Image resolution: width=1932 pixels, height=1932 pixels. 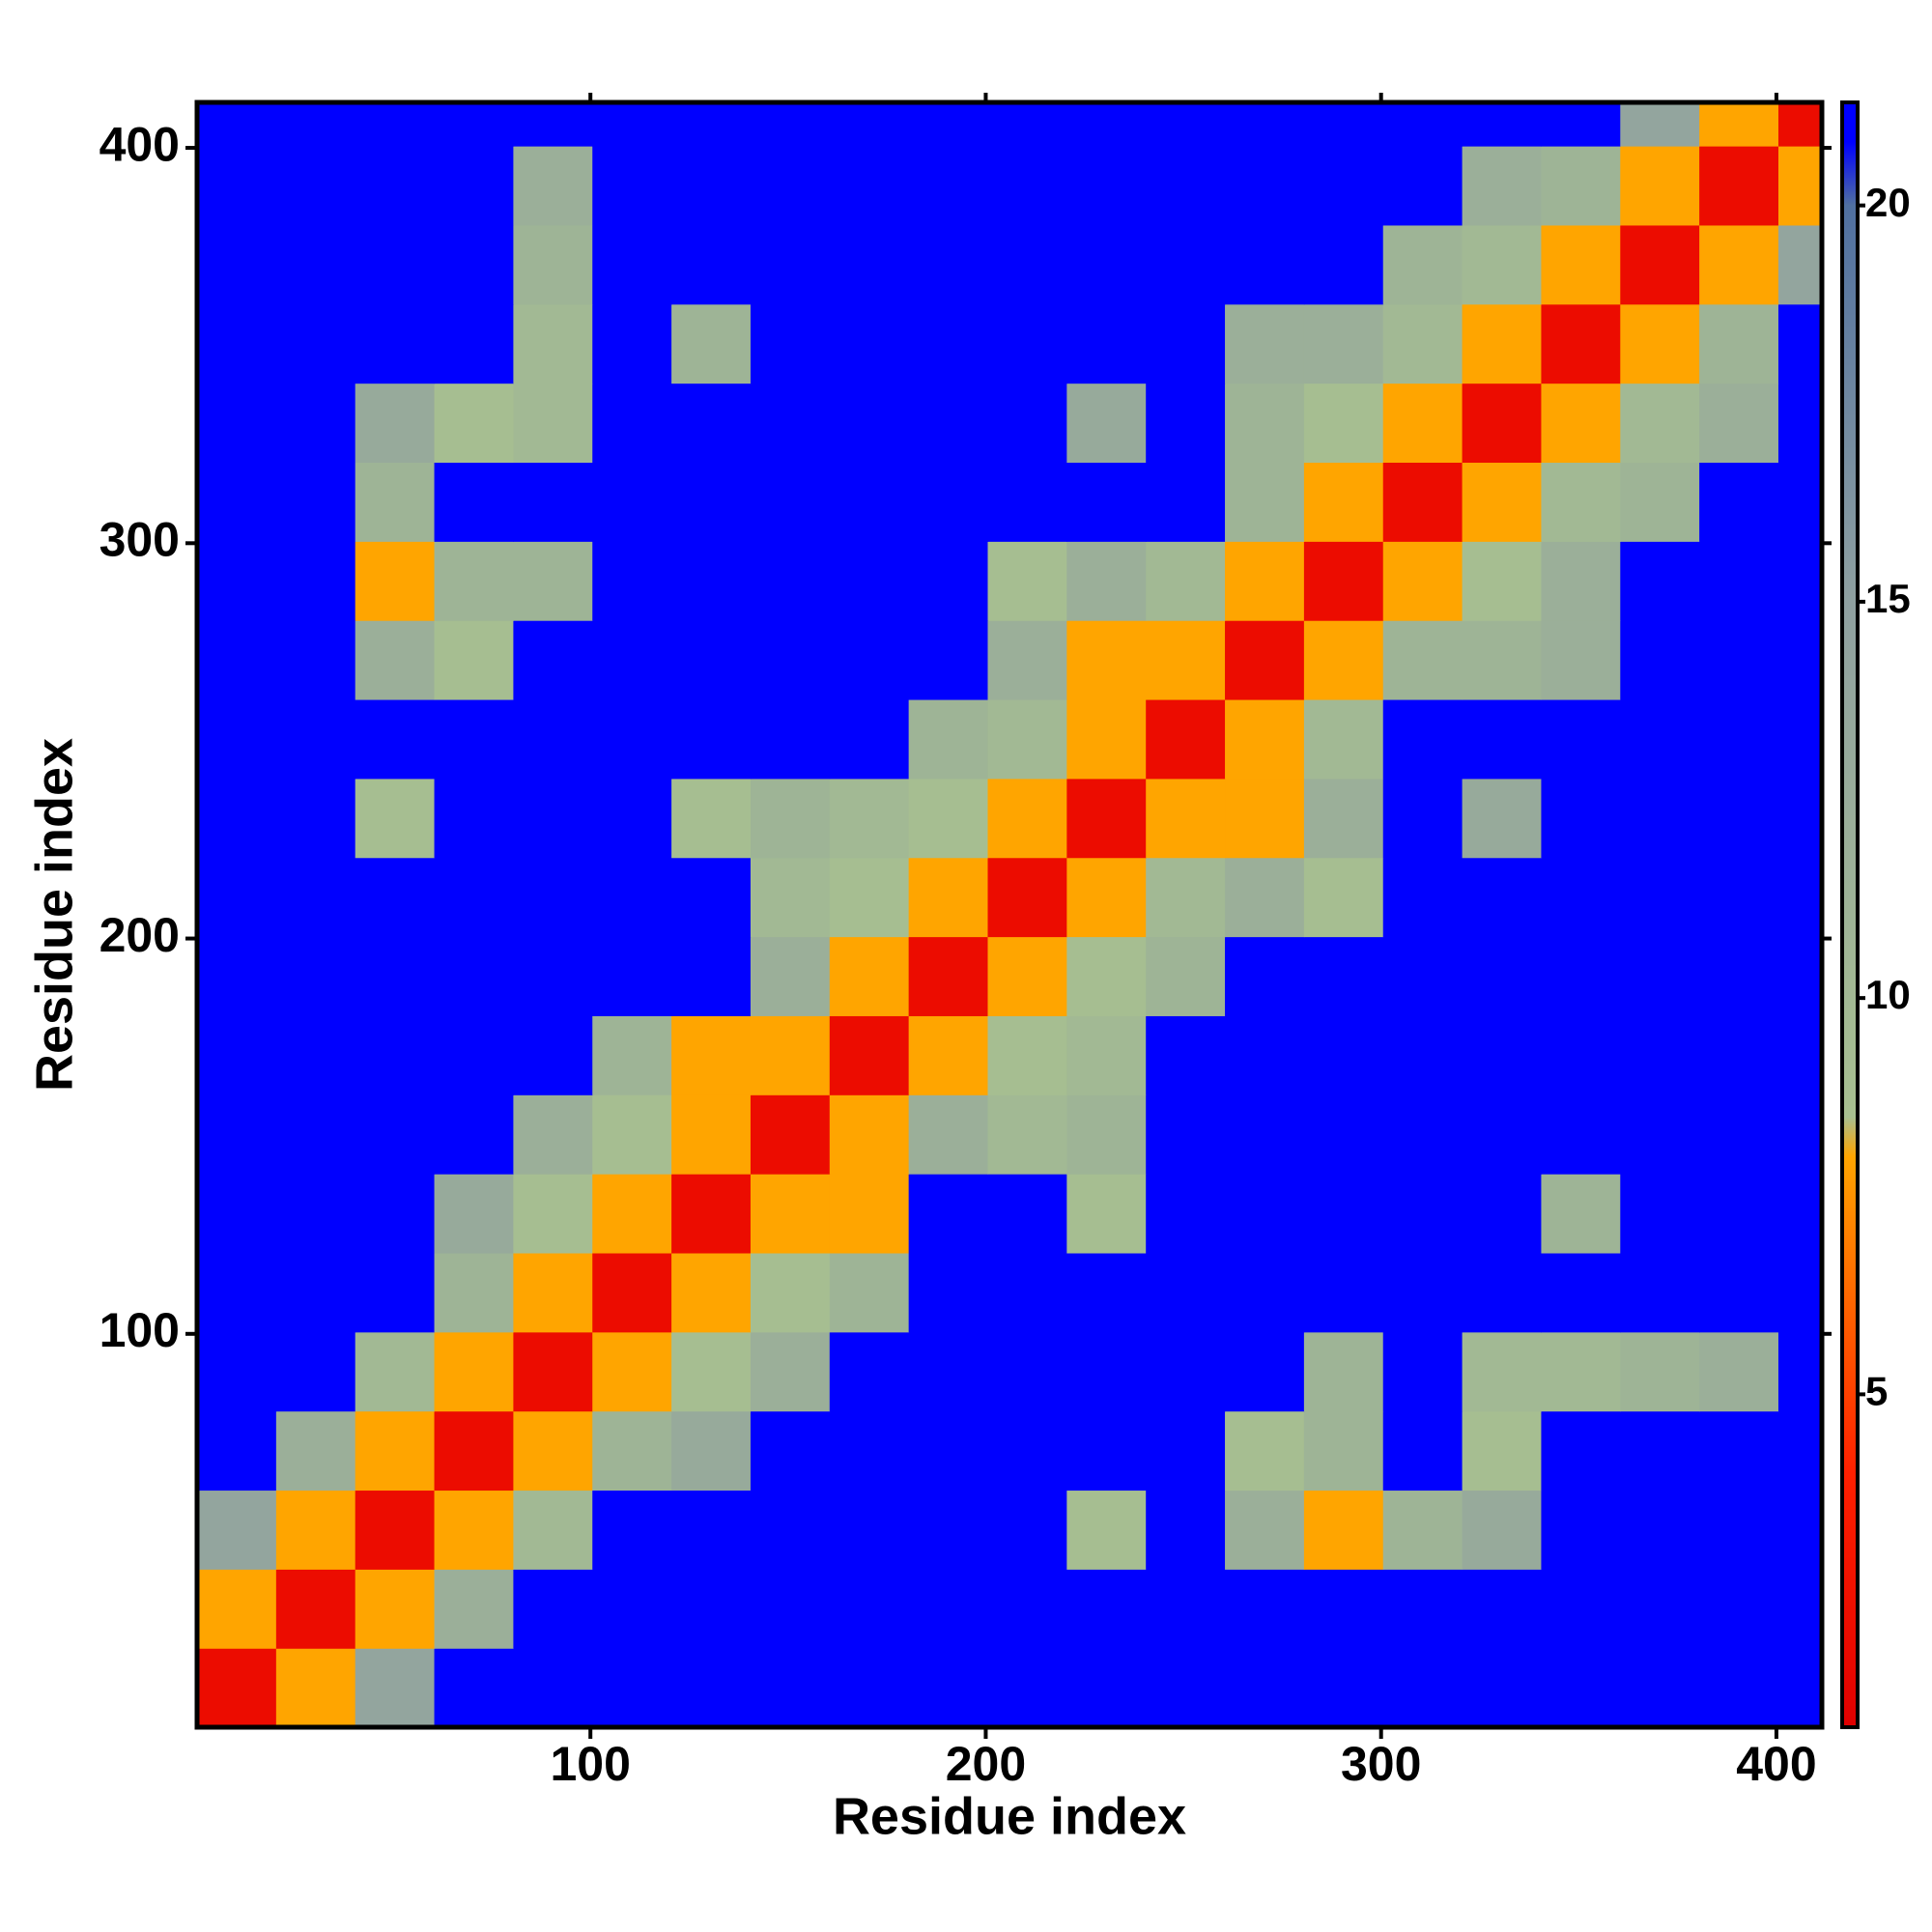 I want to click on colorbar-tick-label: 10, so click(x=1888, y=995).